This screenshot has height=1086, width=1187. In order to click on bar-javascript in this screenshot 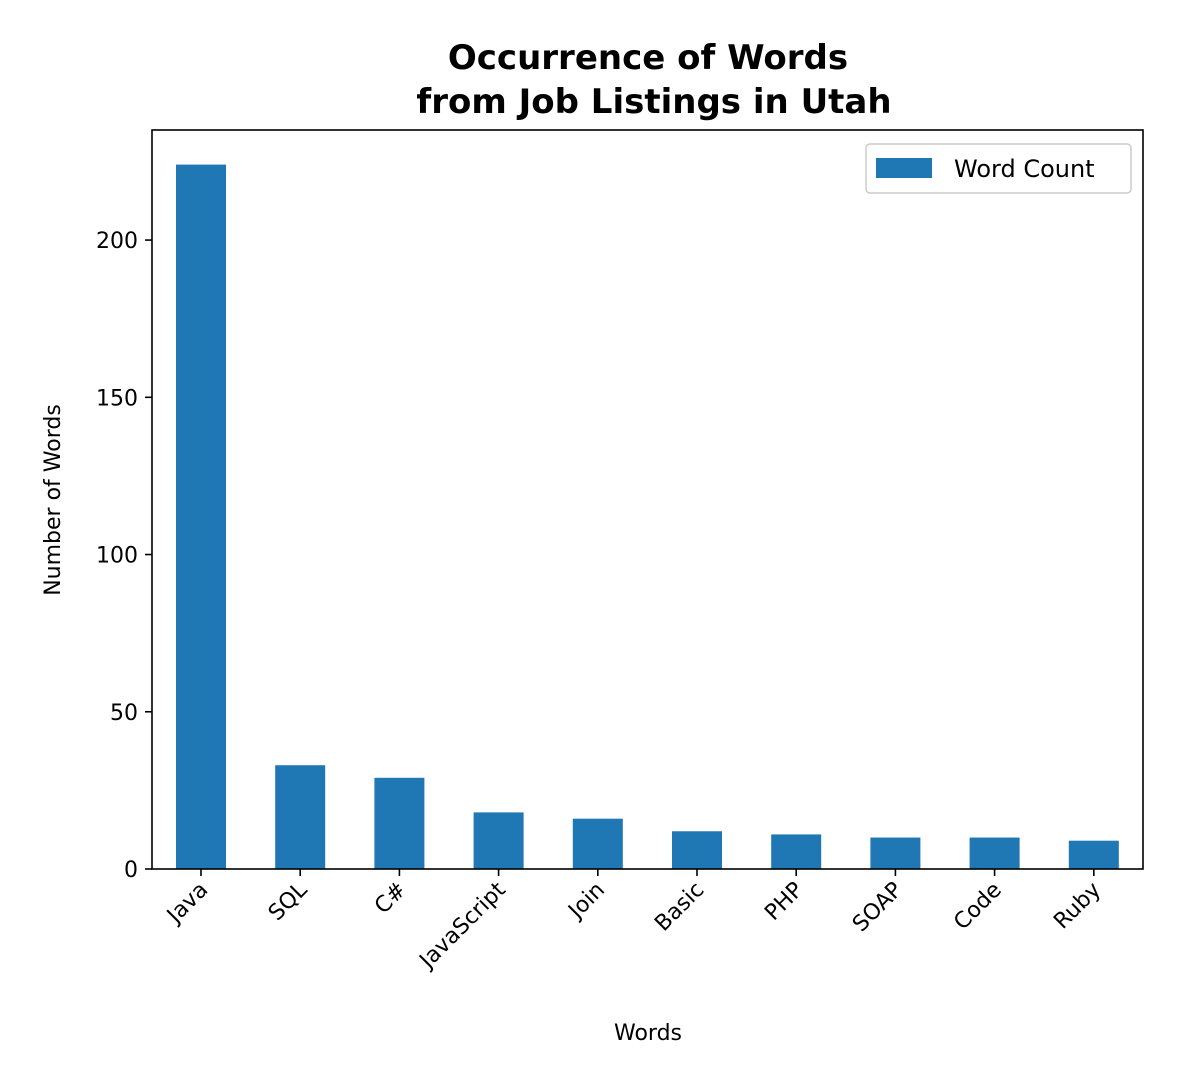, I will do `click(498, 840)`.